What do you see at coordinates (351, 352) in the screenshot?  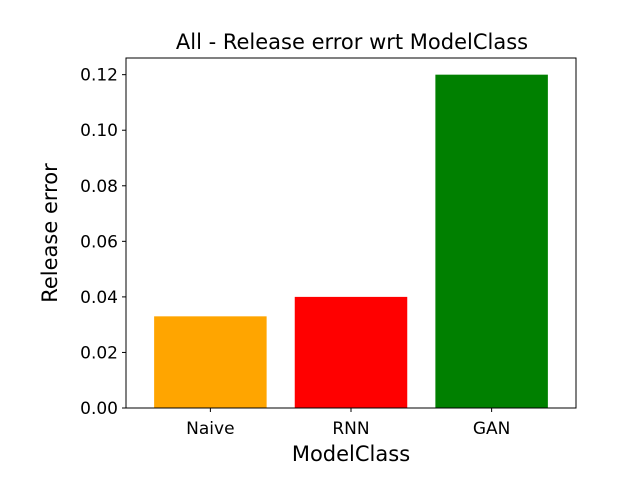 I see `bar-rnn` at bounding box center [351, 352].